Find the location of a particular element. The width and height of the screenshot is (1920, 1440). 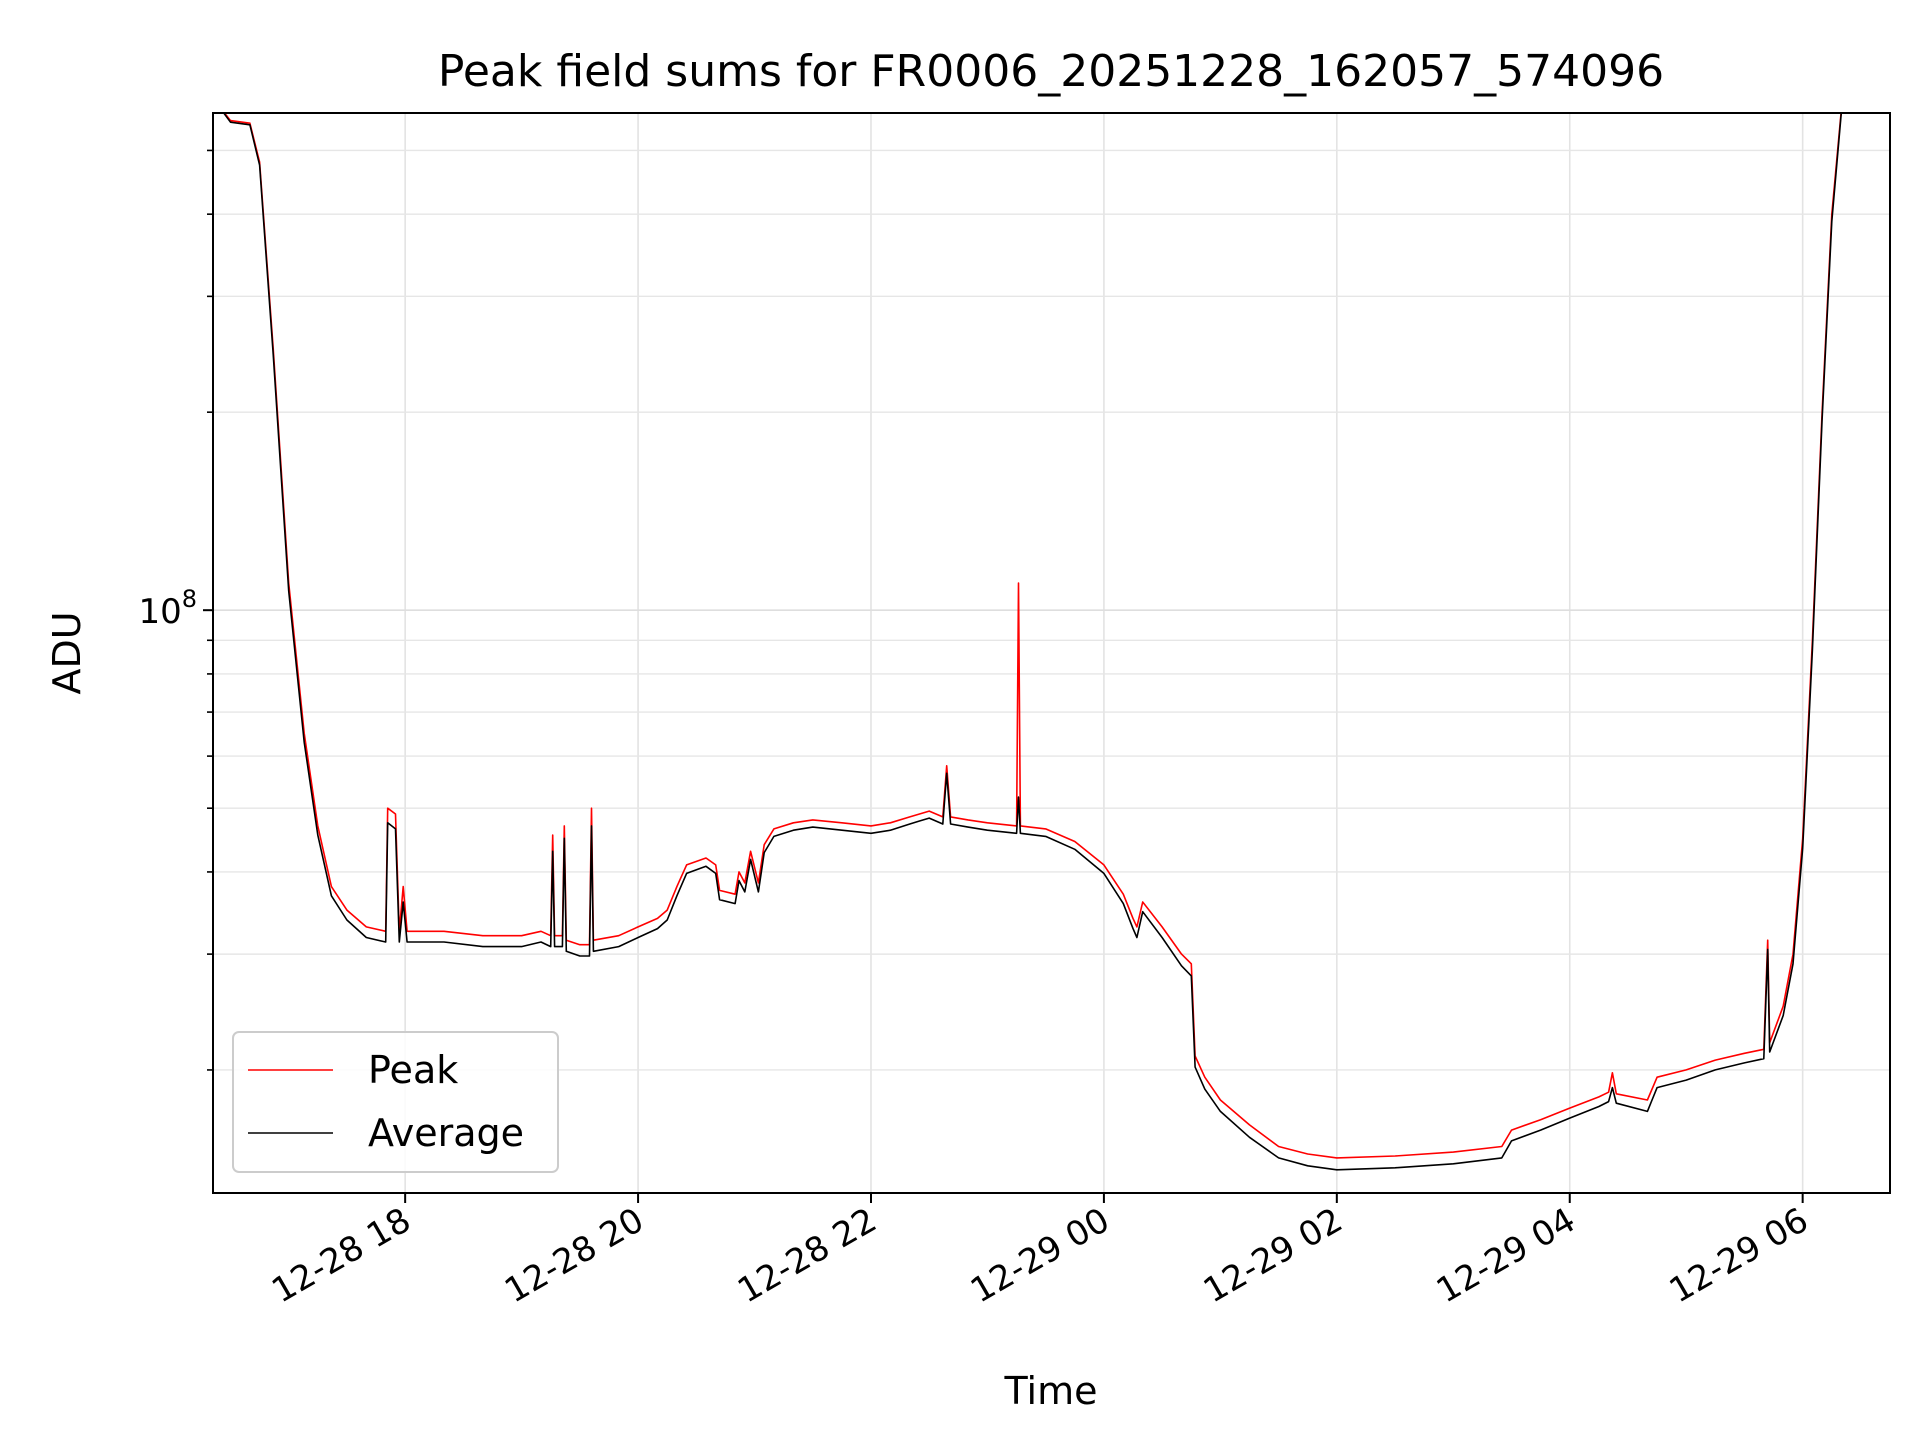

y-axis-label: ADU is located at coordinates (67, 652).